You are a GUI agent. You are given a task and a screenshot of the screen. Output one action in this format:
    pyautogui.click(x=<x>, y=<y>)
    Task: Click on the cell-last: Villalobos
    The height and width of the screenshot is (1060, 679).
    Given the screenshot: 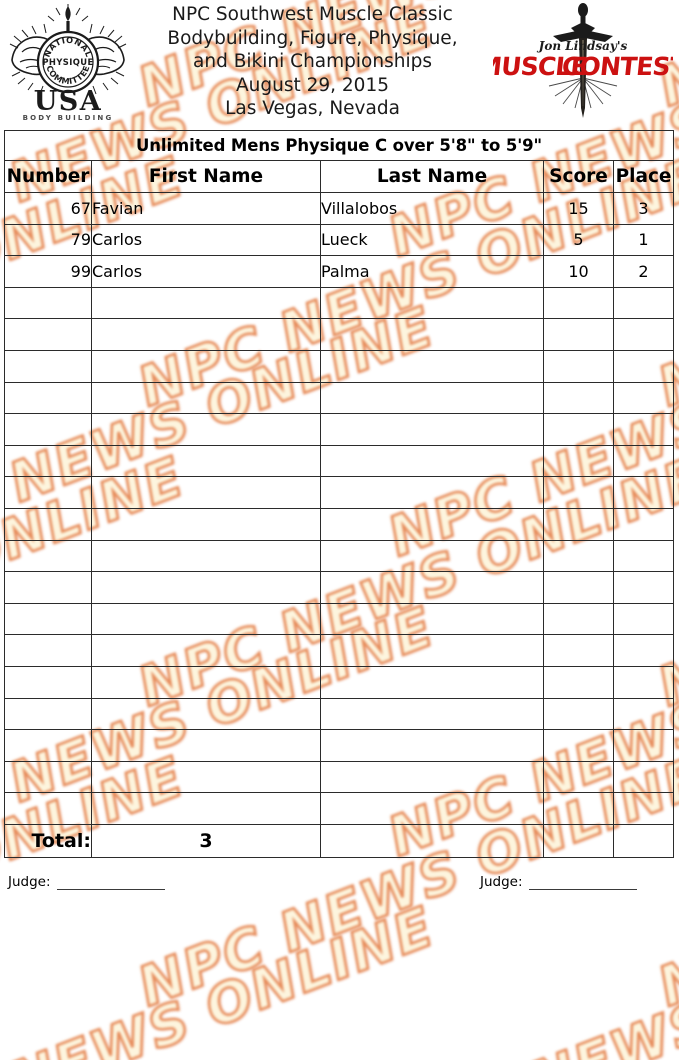 What is the action you would take?
    pyautogui.click(x=432, y=208)
    